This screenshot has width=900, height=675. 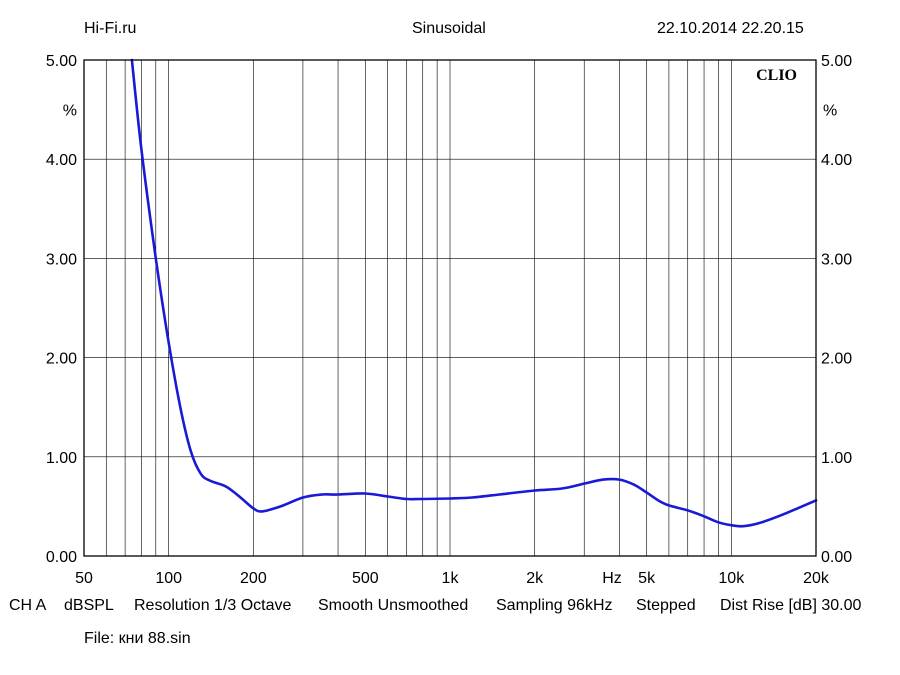 I want to click on header-site-label: Hi-Fi.ru, so click(x=110, y=28).